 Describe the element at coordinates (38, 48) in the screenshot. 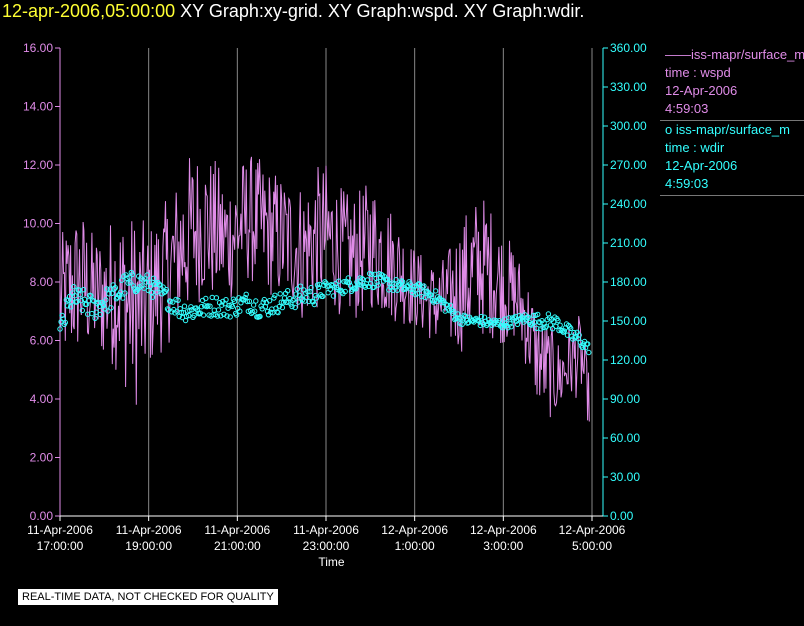

I see `left-tick-label: 16.00` at that location.